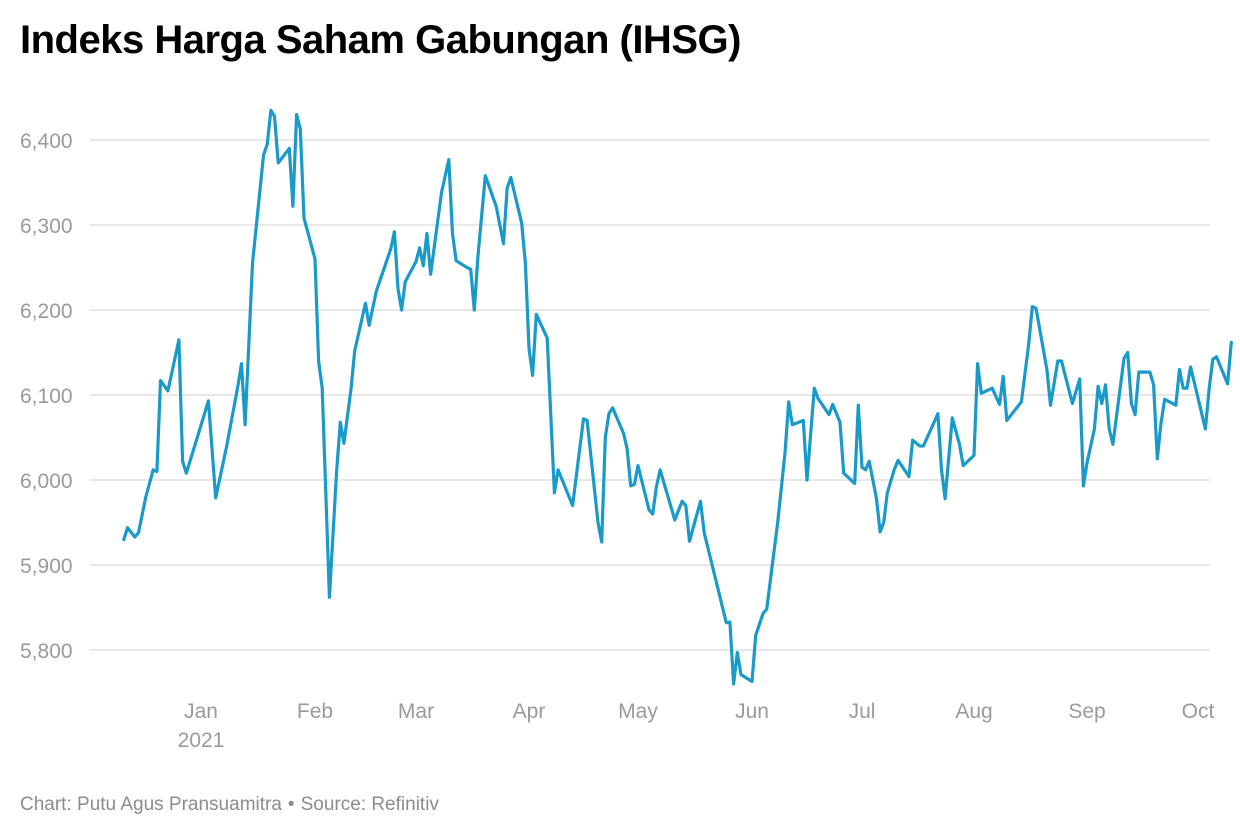 The width and height of the screenshot is (1240, 840). What do you see at coordinates (46, 651) in the screenshot?
I see `y-tick-label: 5,800` at bounding box center [46, 651].